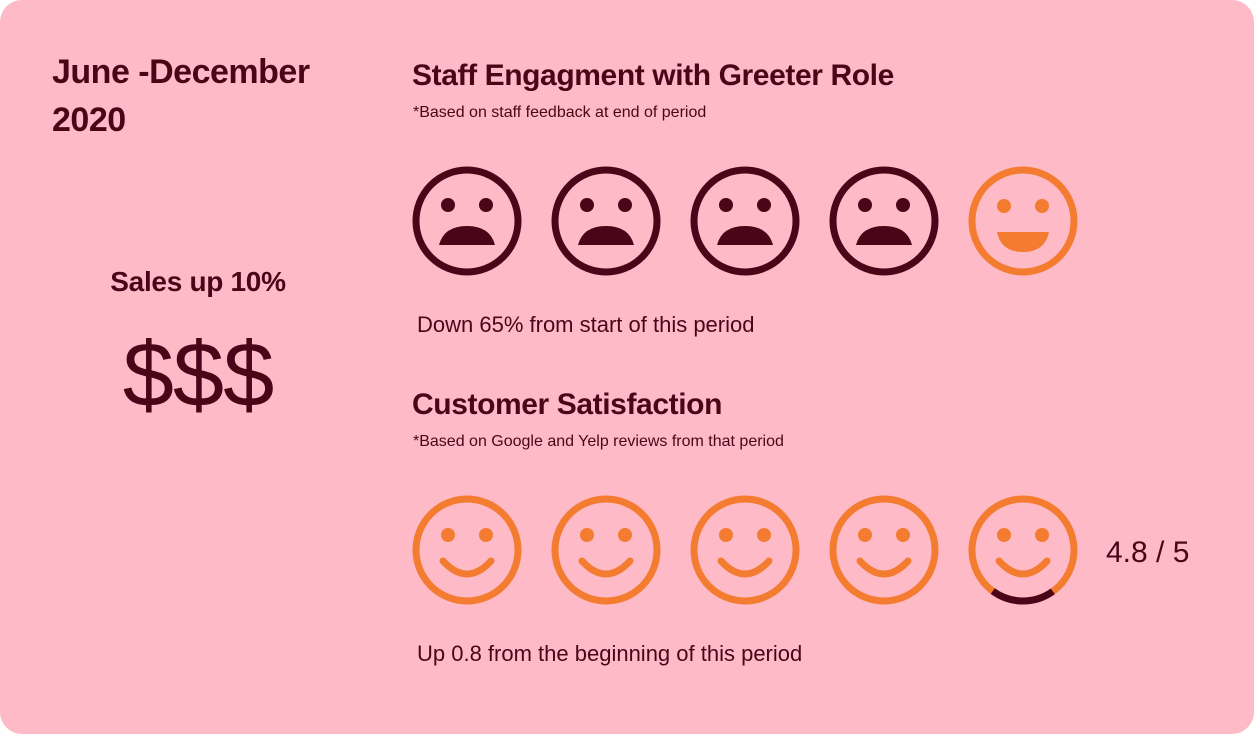 The height and width of the screenshot is (734, 1254). I want to click on rating-value: 4.8 / 5, so click(1148, 552).